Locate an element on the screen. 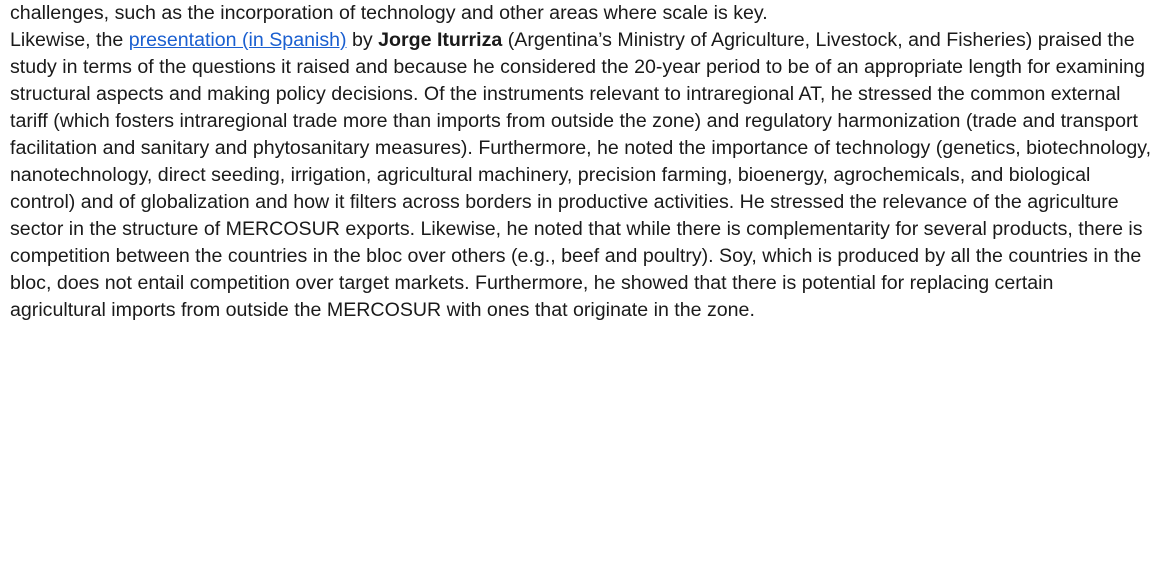 Image resolution: width=1167 pixels, height=567 pixels. text: by is located at coordinates (362, 40).